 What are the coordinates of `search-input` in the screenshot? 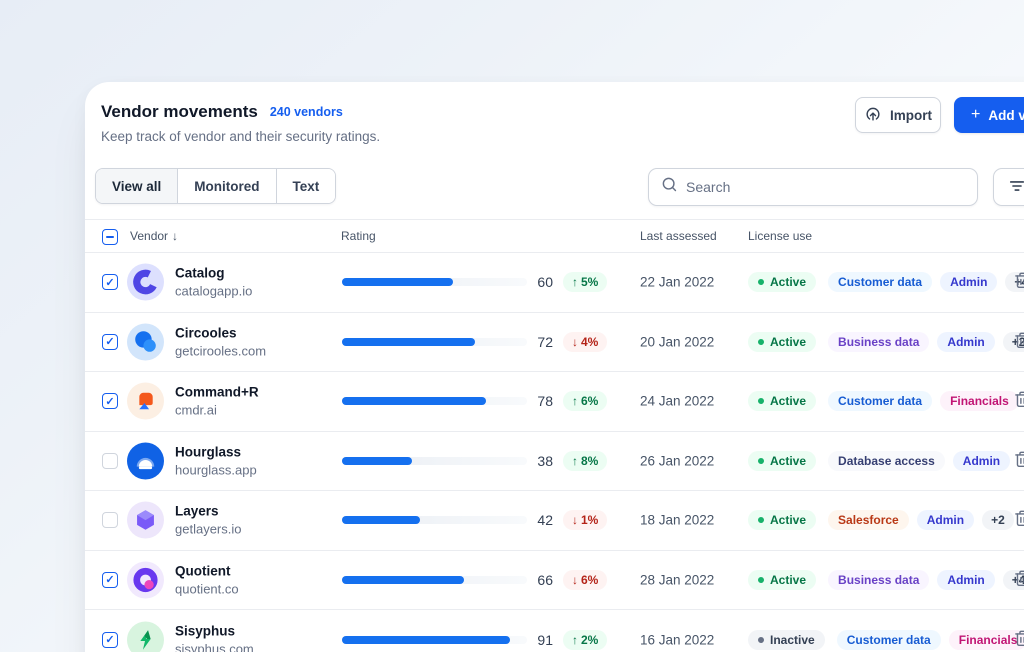 It's located at (825, 187).